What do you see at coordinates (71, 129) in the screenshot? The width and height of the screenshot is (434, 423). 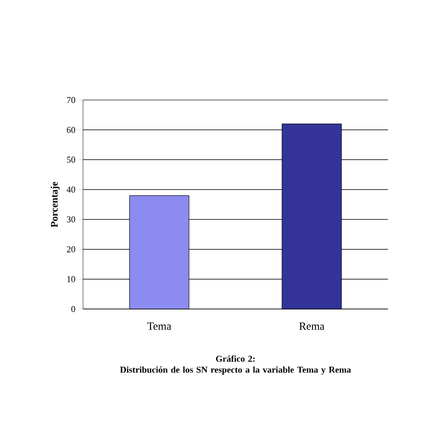 I see `y-tick-label: 60` at bounding box center [71, 129].